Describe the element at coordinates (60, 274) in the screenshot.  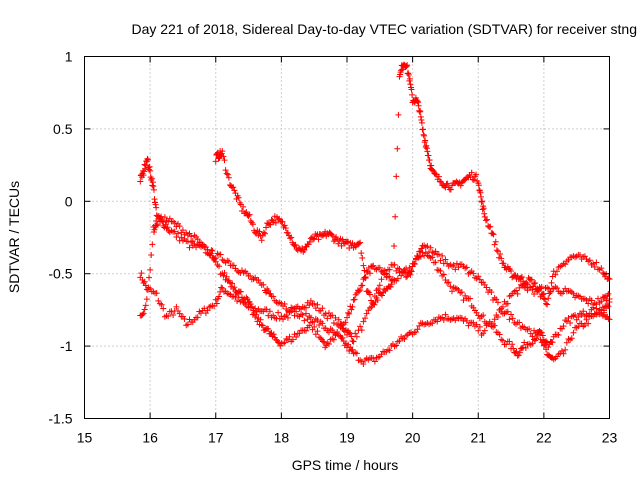
I see `y-tick-label: -0.5` at that location.